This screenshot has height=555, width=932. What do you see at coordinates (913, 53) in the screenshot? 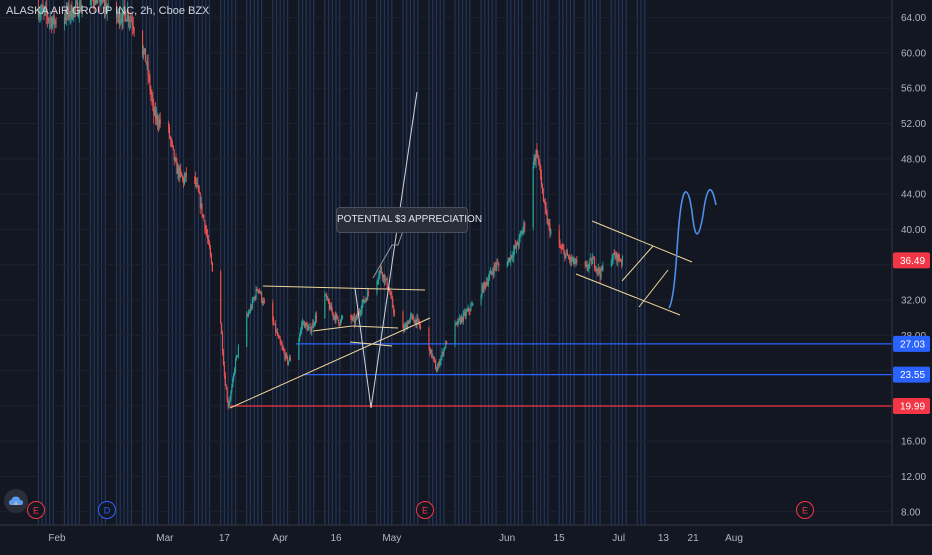
I see `y-tick-label: 60.00` at bounding box center [913, 53].